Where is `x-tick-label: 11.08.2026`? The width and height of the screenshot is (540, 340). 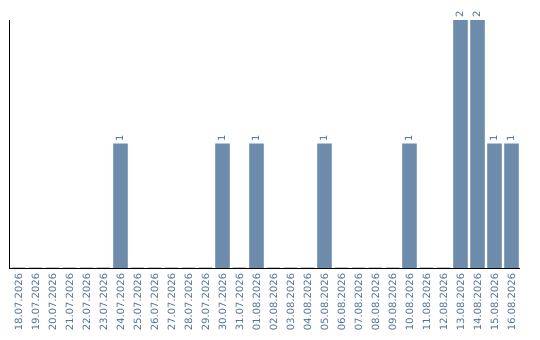
x-tick-label: 11.08.2026 is located at coordinates (427, 301).